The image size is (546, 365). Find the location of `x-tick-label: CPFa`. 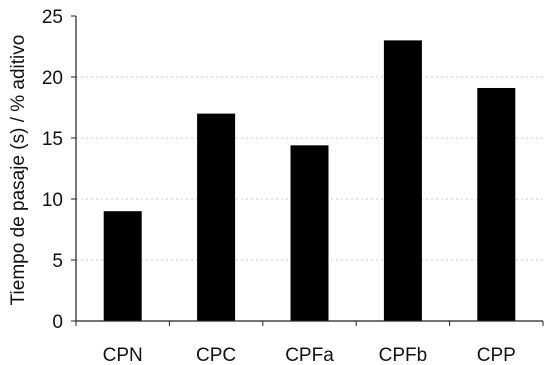

x-tick-label: CPFa is located at coordinates (309, 355).